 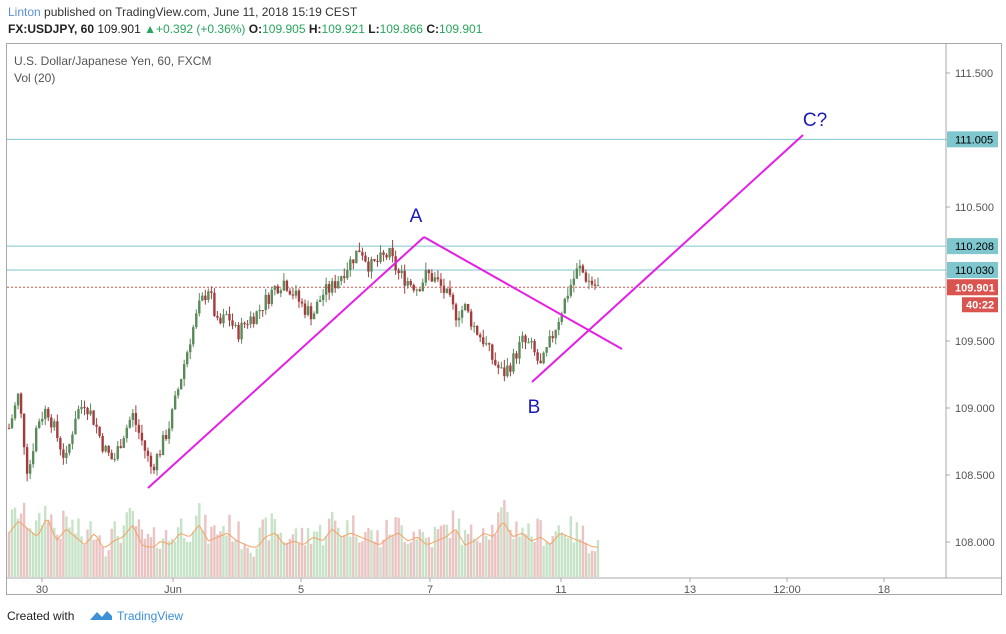 What do you see at coordinates (463, 587) in the screenshot?
I see `time-axis: 30 Jun 5 7 11 13 12:00 18` at bounding box center [463, 587].